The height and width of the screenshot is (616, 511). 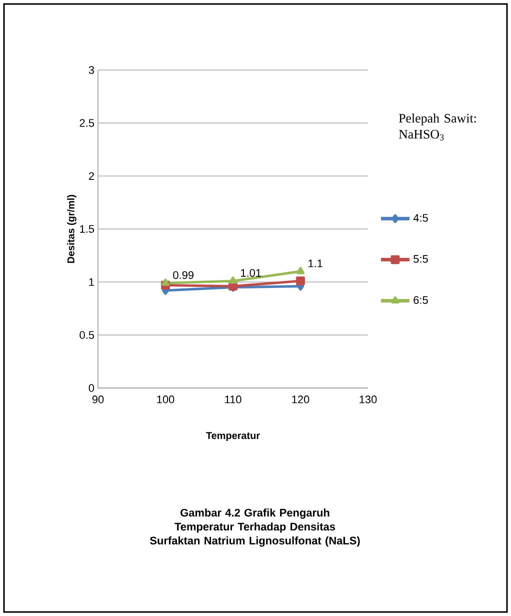 What do you see at coordinates (87, 335) in the screenshot?
I see `y-tick-label: 0.5` at bounding box center [87, 335].